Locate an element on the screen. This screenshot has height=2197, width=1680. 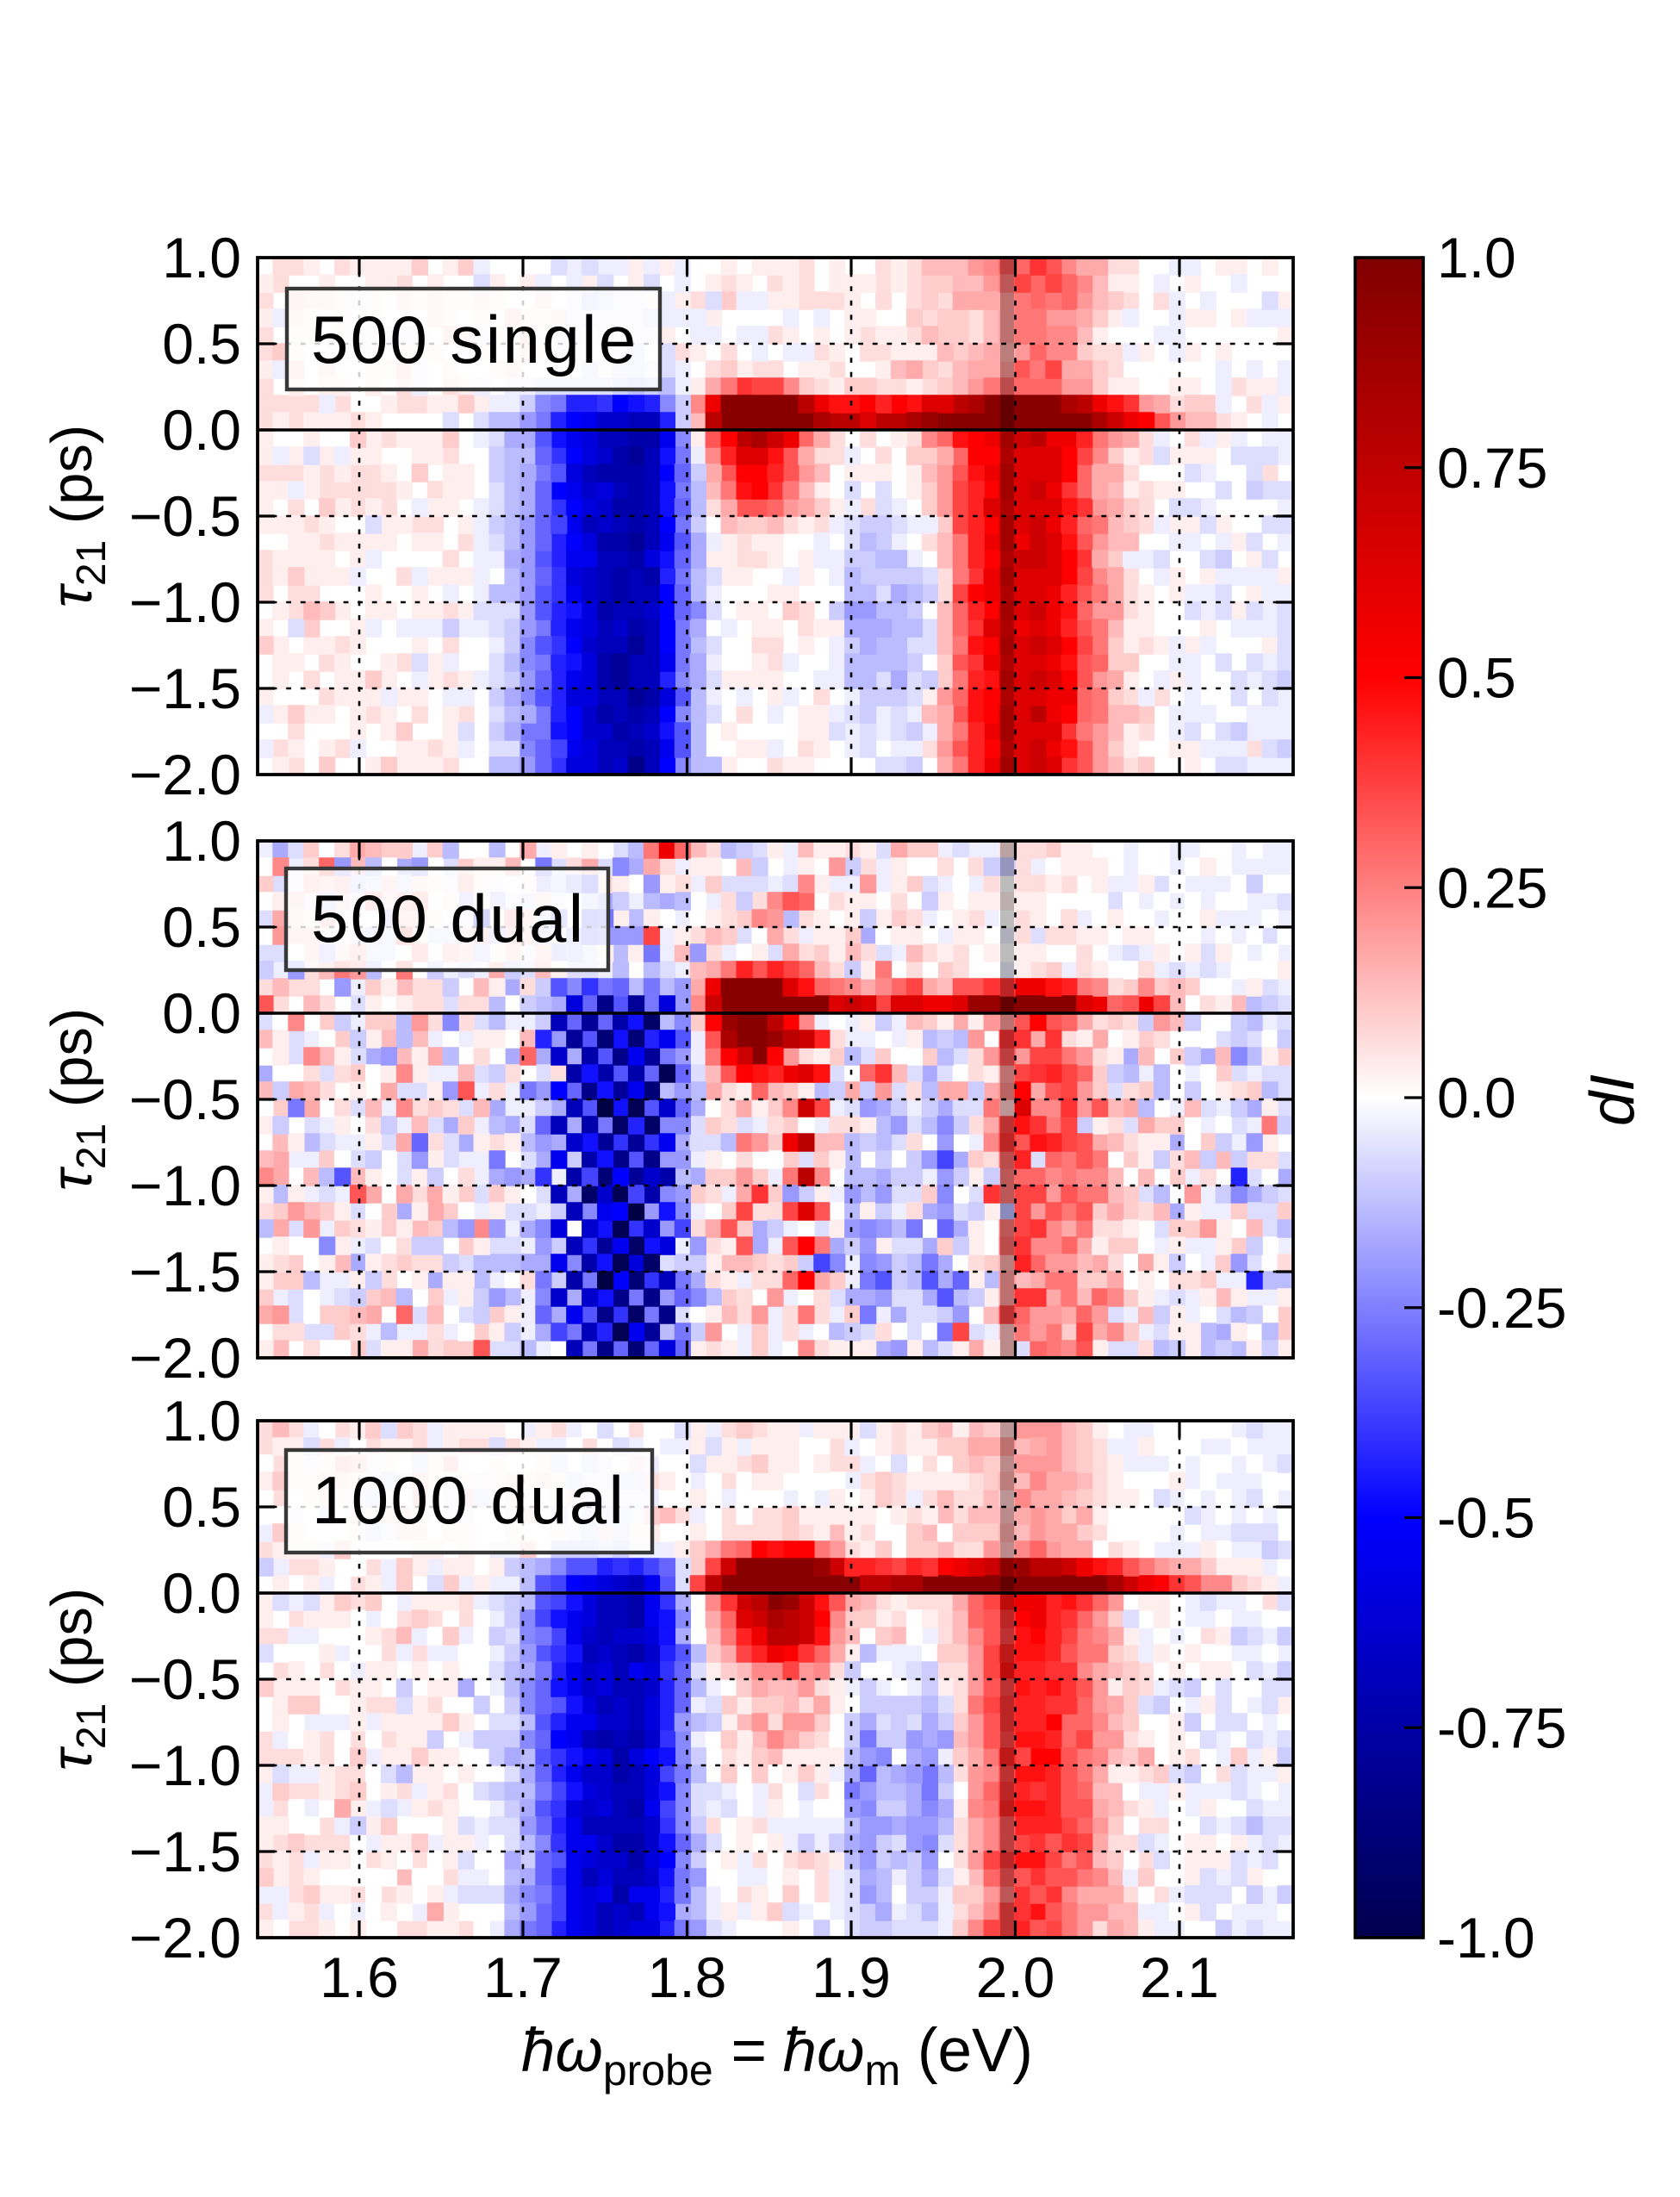
svg-text: 2.0 is located at coordinates (1016, 1977).